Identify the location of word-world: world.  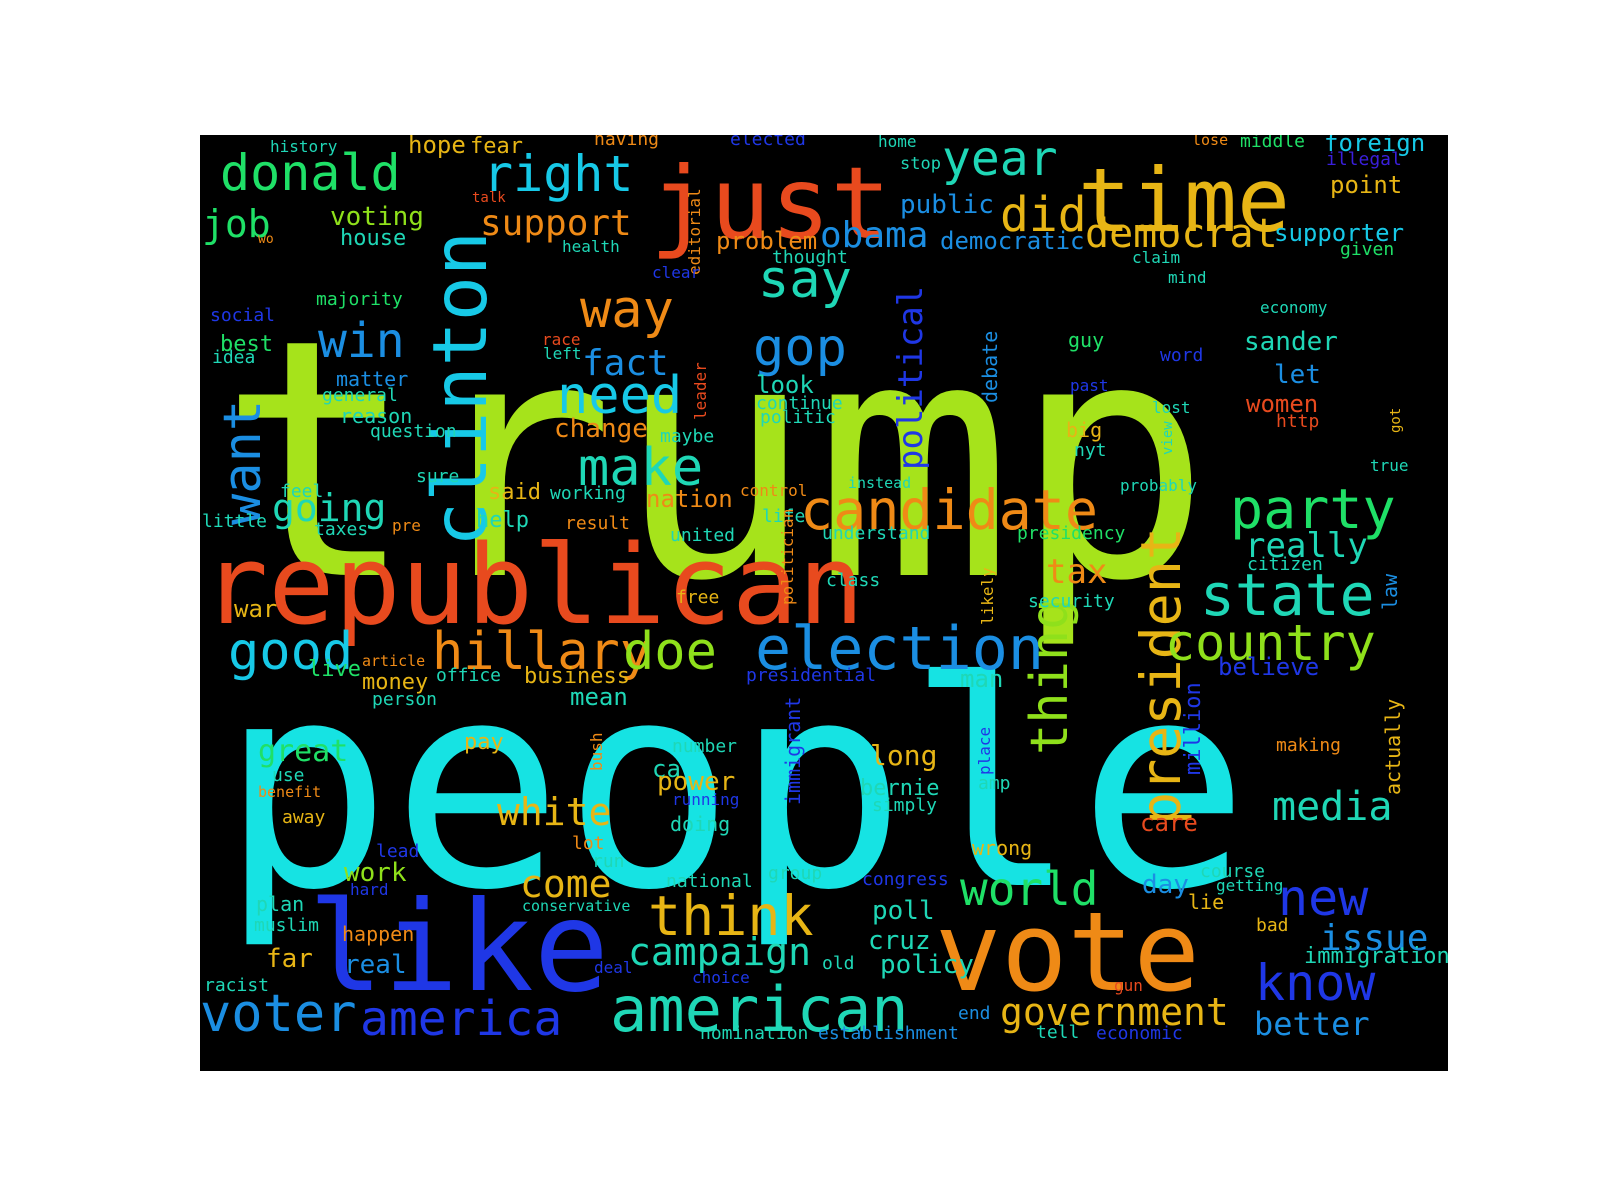
(1029, 889).